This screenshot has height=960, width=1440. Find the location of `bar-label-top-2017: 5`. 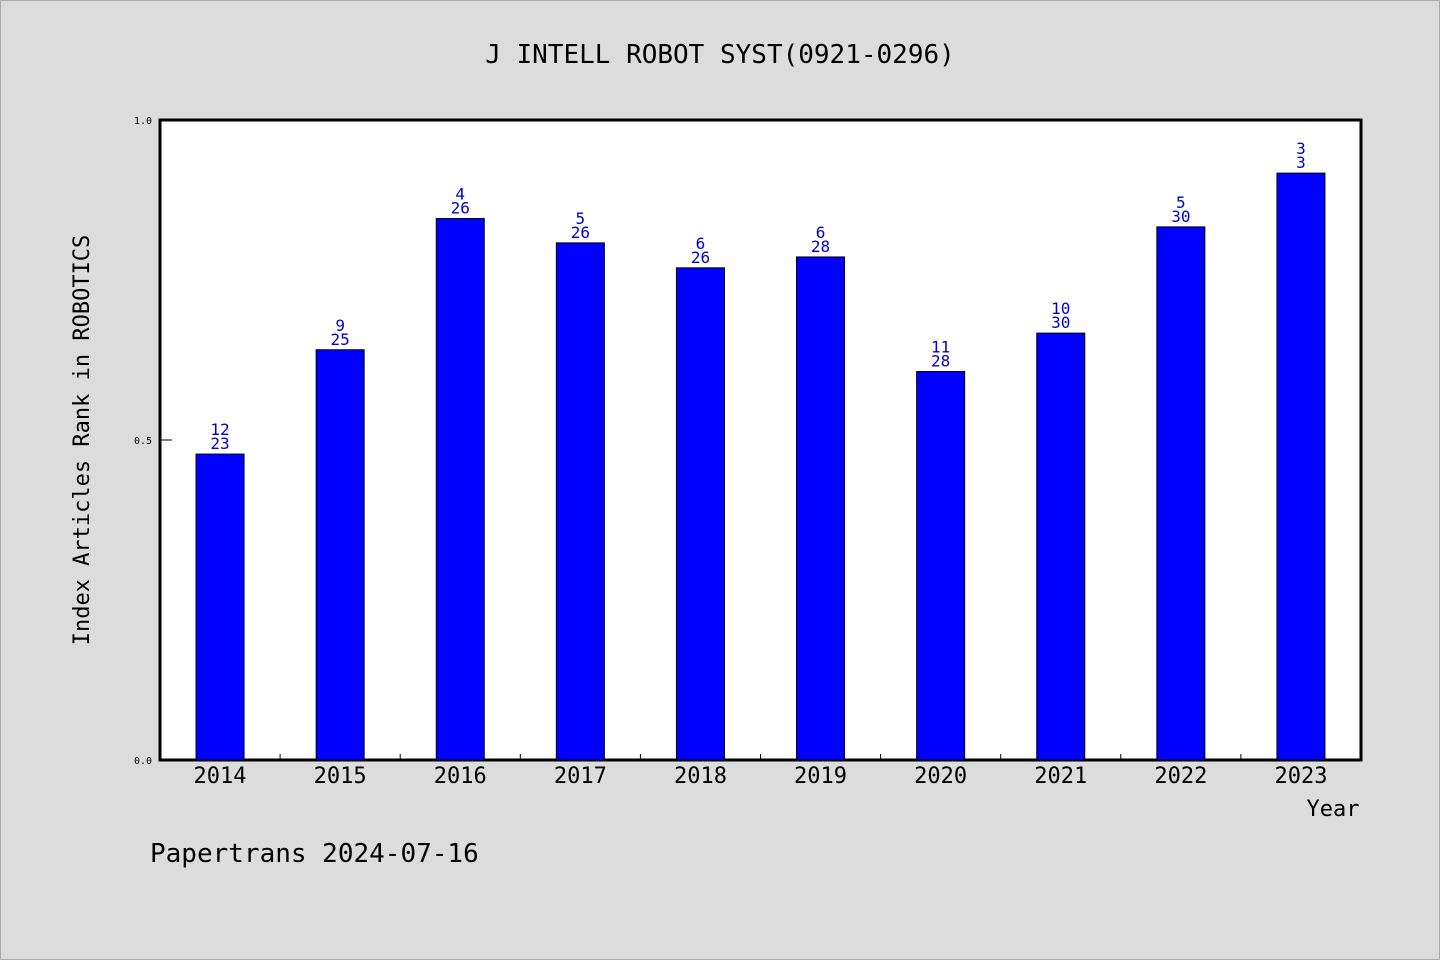

bar-label-top-2017: 5 is located at coordinates (581, 218).